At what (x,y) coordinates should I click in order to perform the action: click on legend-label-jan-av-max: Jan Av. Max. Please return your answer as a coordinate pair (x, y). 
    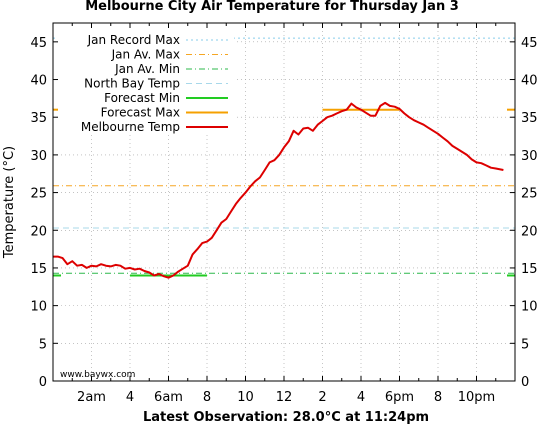
    Looking at the image, I should click on (145, 55).